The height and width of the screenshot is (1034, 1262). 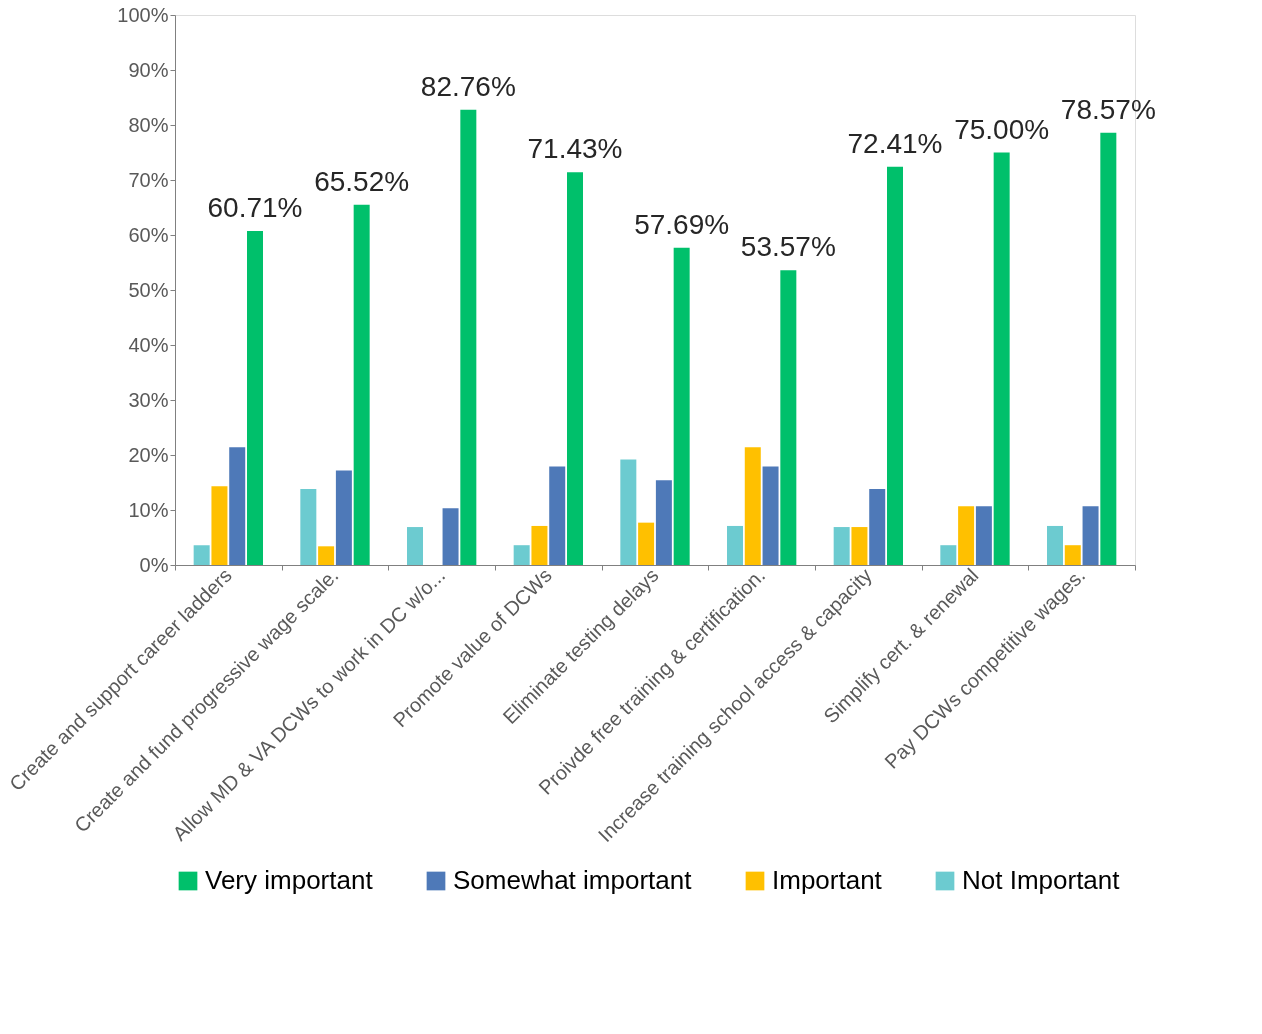 I want to click on data-label: 60.71%, so click(x=255, y=208).